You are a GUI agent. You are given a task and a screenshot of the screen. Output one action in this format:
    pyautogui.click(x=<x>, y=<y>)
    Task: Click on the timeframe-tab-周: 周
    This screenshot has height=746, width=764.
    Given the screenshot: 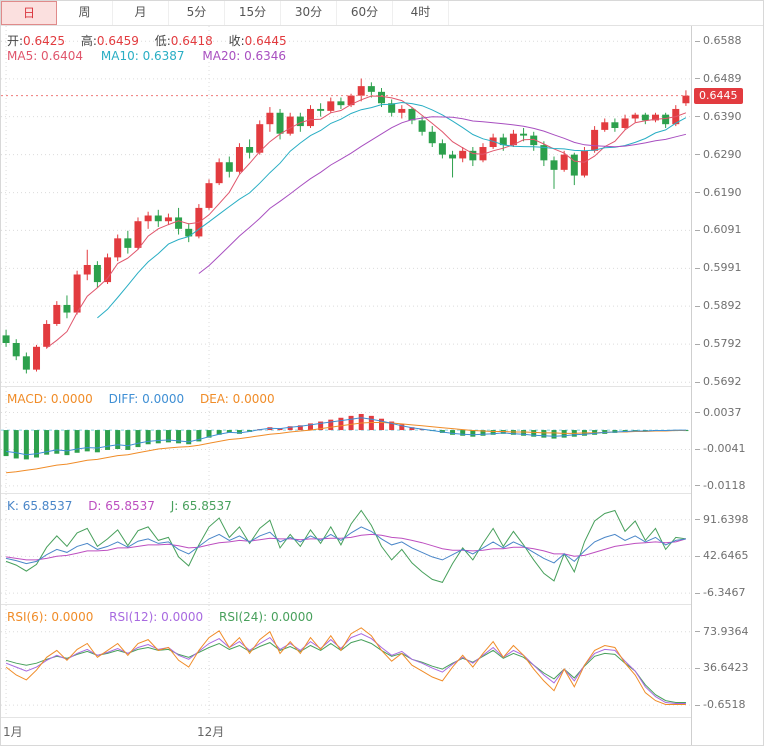 What is the action you would take?
    pyautogui.click(x=85, y=13)
    